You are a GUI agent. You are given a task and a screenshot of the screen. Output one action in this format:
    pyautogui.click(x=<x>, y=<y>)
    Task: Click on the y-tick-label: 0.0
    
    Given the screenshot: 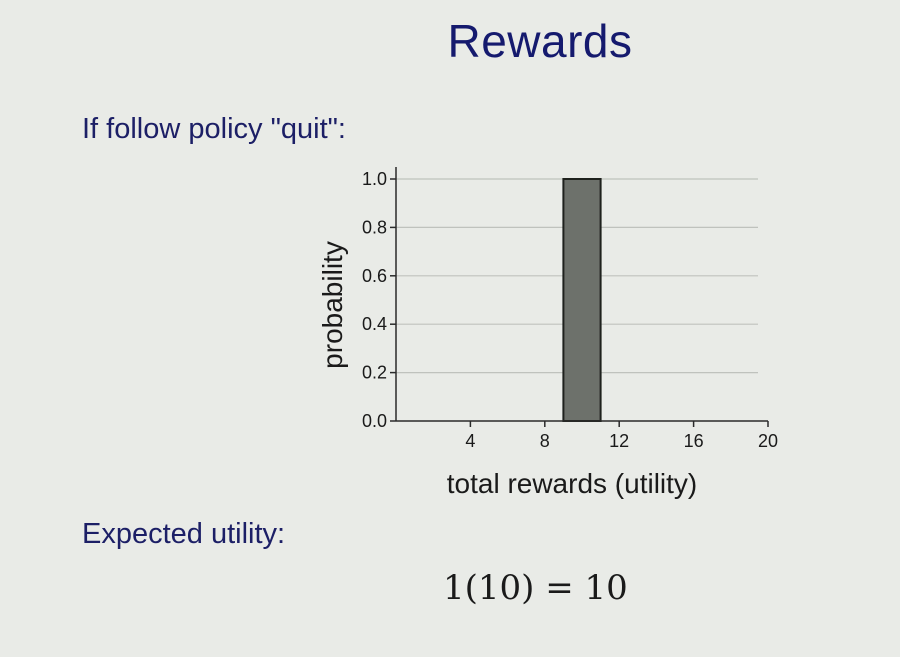 What is the action you would take?
    pyautogui.click(x=374, y=421)
    